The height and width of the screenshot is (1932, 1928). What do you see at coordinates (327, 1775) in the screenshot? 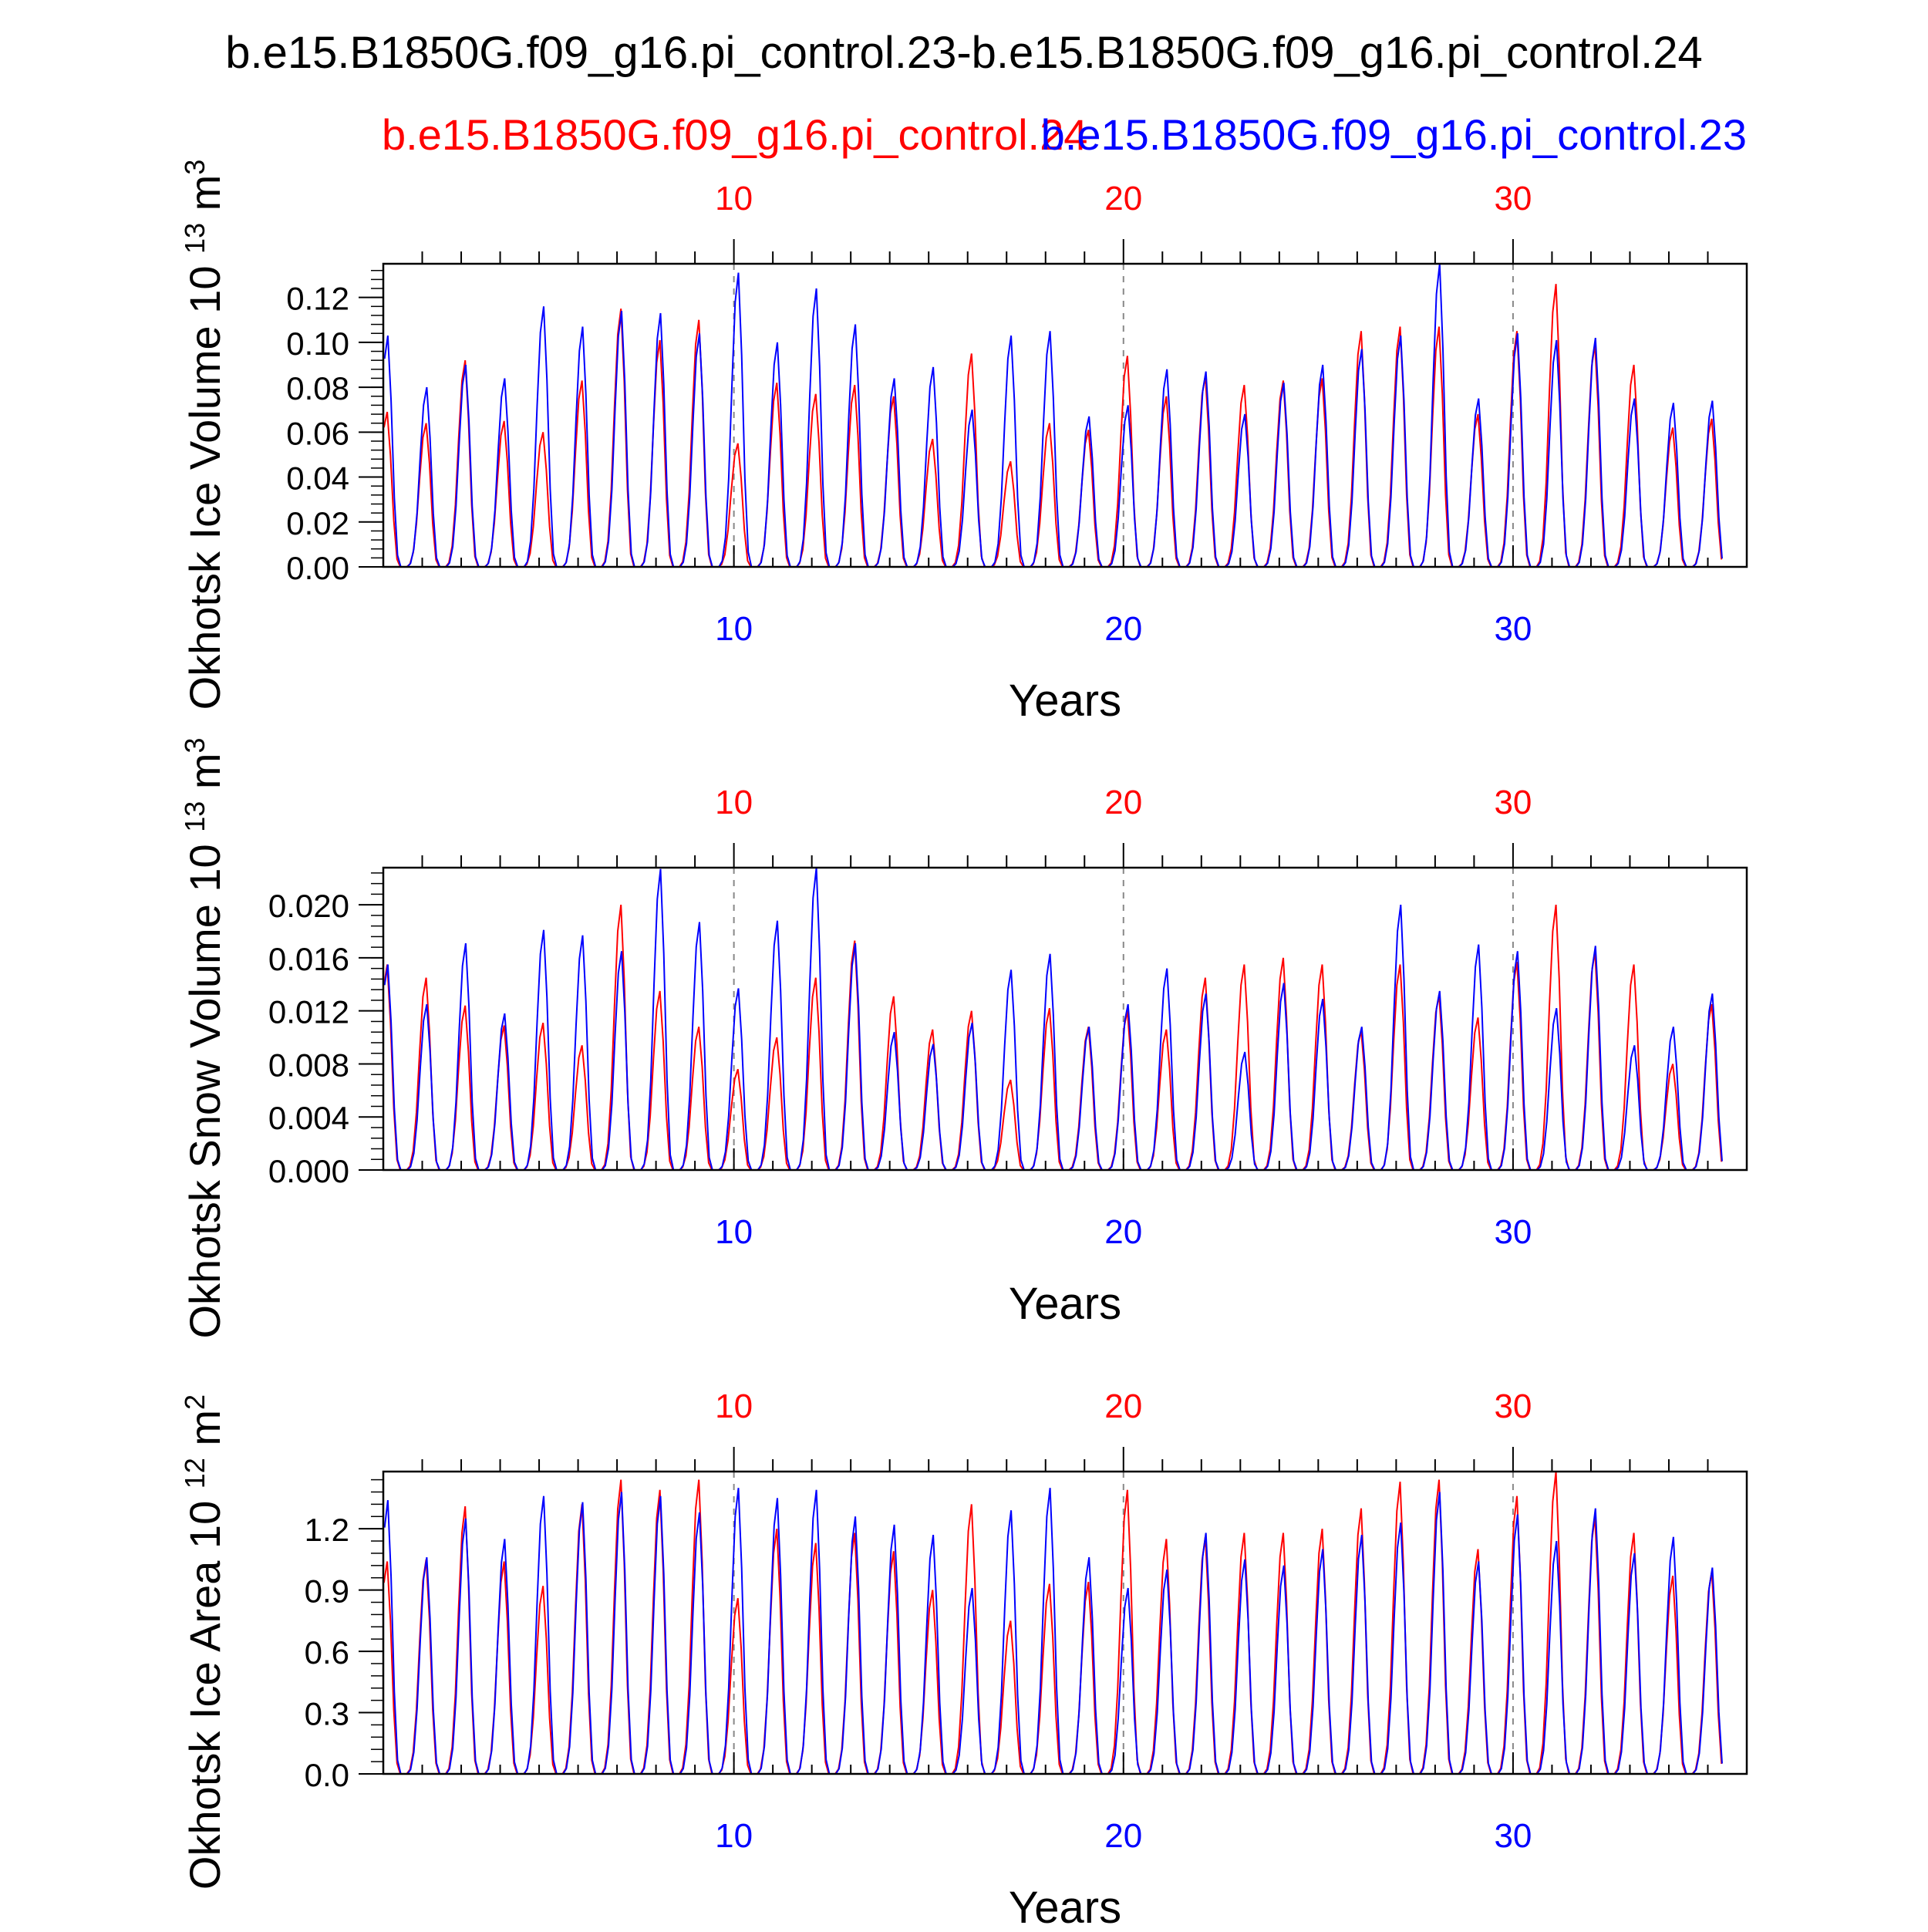
I see `y-tick-label: 0.0` at bounding box center [327, 1775].